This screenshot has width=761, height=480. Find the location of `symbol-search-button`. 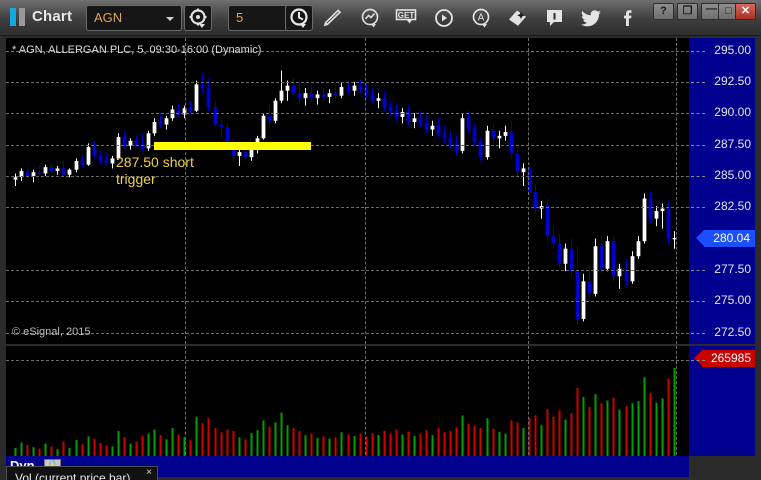

symbol-search-button is located at coordinates (198, 18).